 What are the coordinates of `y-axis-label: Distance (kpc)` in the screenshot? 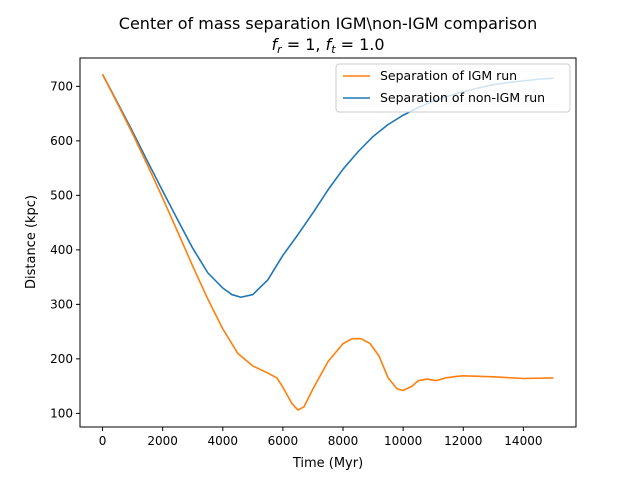 It's located at (31, 242).